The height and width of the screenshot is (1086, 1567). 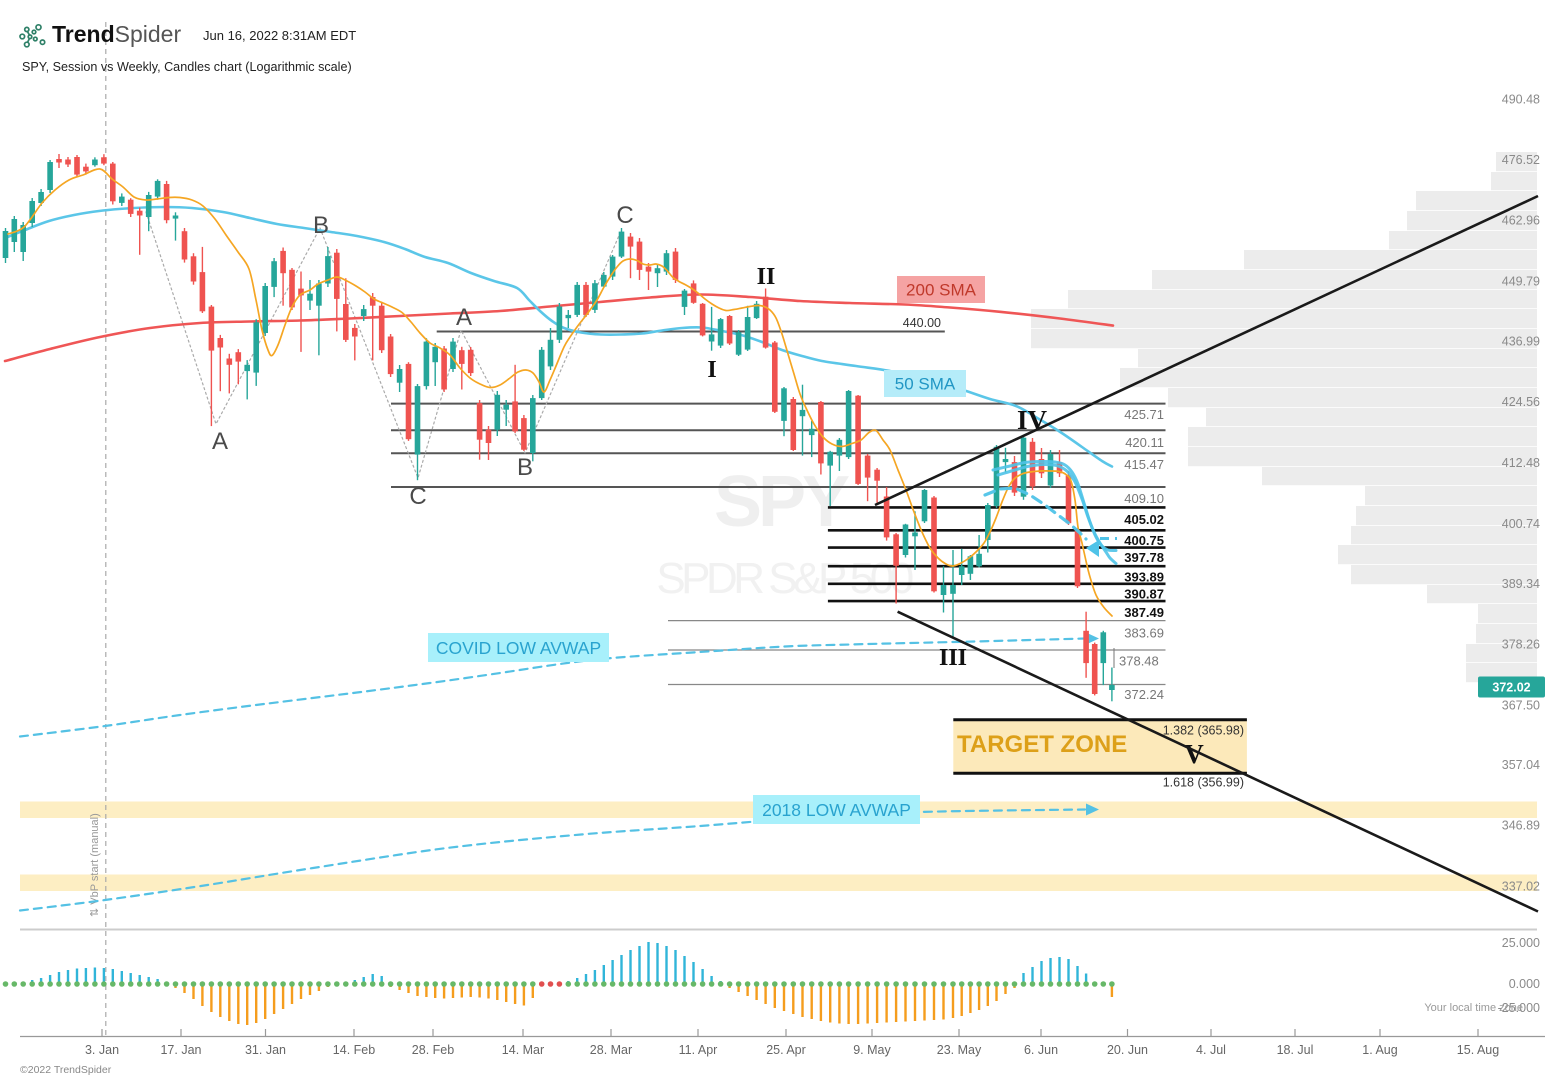 I want to click on svg-text: 6. Jun, so click(x=1041, y=1050).